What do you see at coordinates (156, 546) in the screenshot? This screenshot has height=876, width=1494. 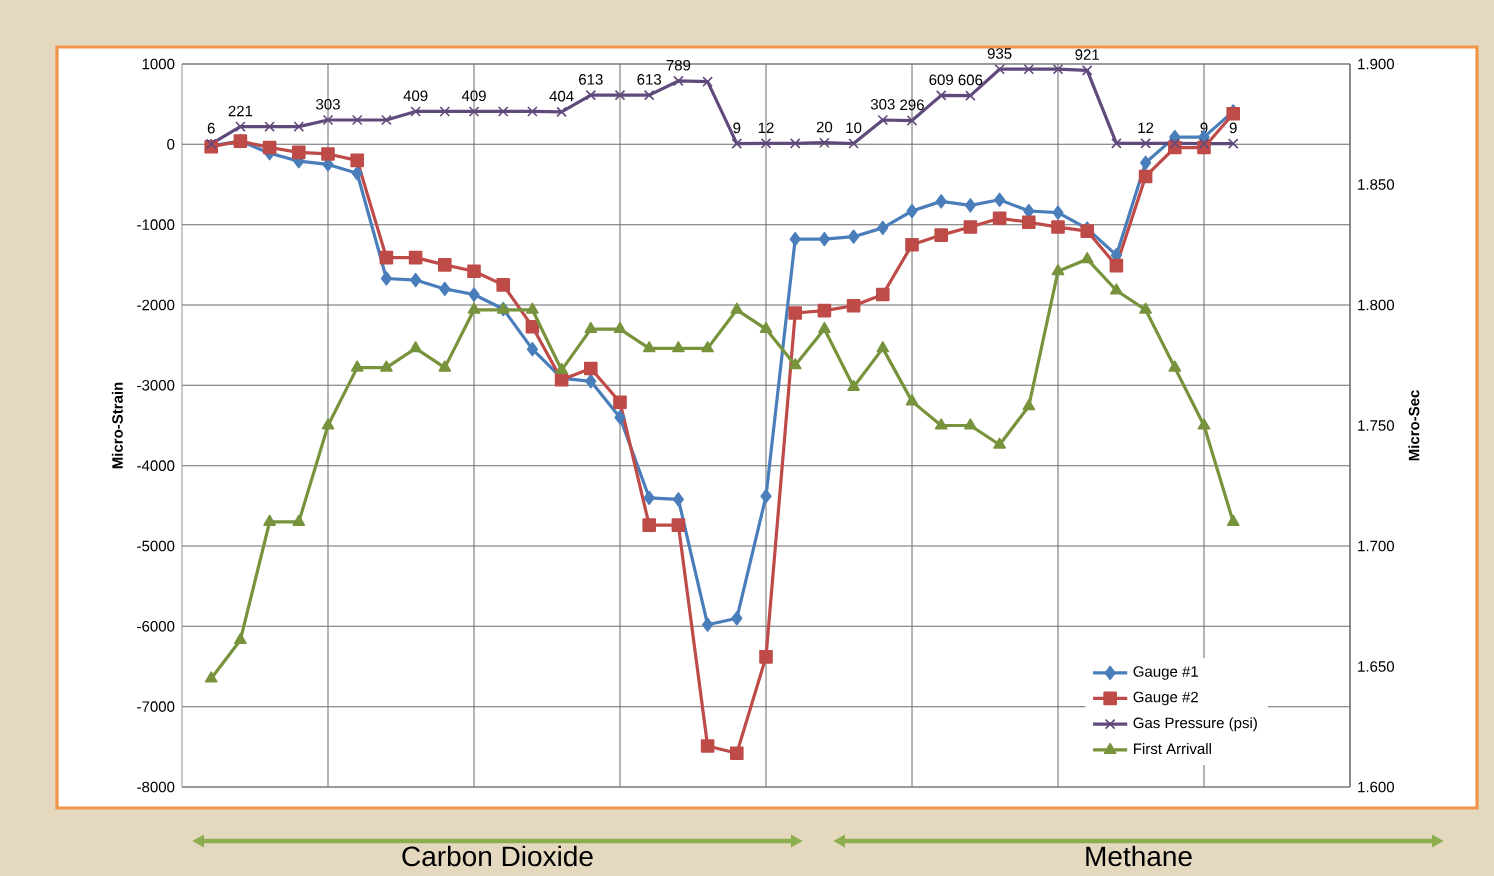 I see `y-tick-label: -5000` at bounding box center [156, 546].